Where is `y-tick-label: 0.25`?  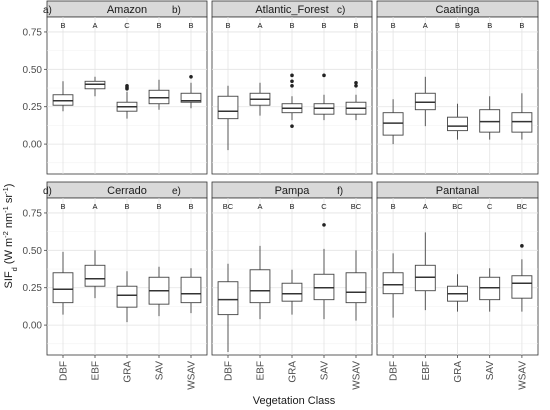
y-tick-label: 0.25 is located at coordinates (33, 107).